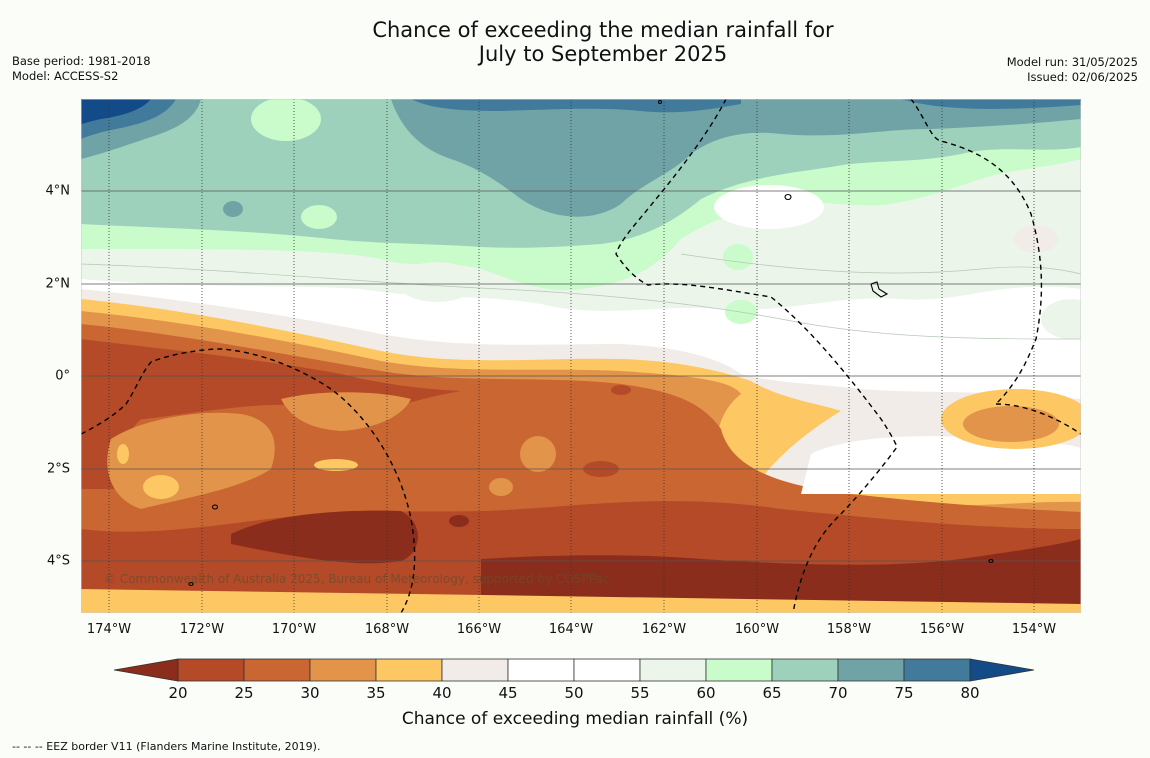  What do you see at coordinates (479, 629) in the screenshot?
I see `x-tick-label: 166°W` at bounding box center [479, 629].